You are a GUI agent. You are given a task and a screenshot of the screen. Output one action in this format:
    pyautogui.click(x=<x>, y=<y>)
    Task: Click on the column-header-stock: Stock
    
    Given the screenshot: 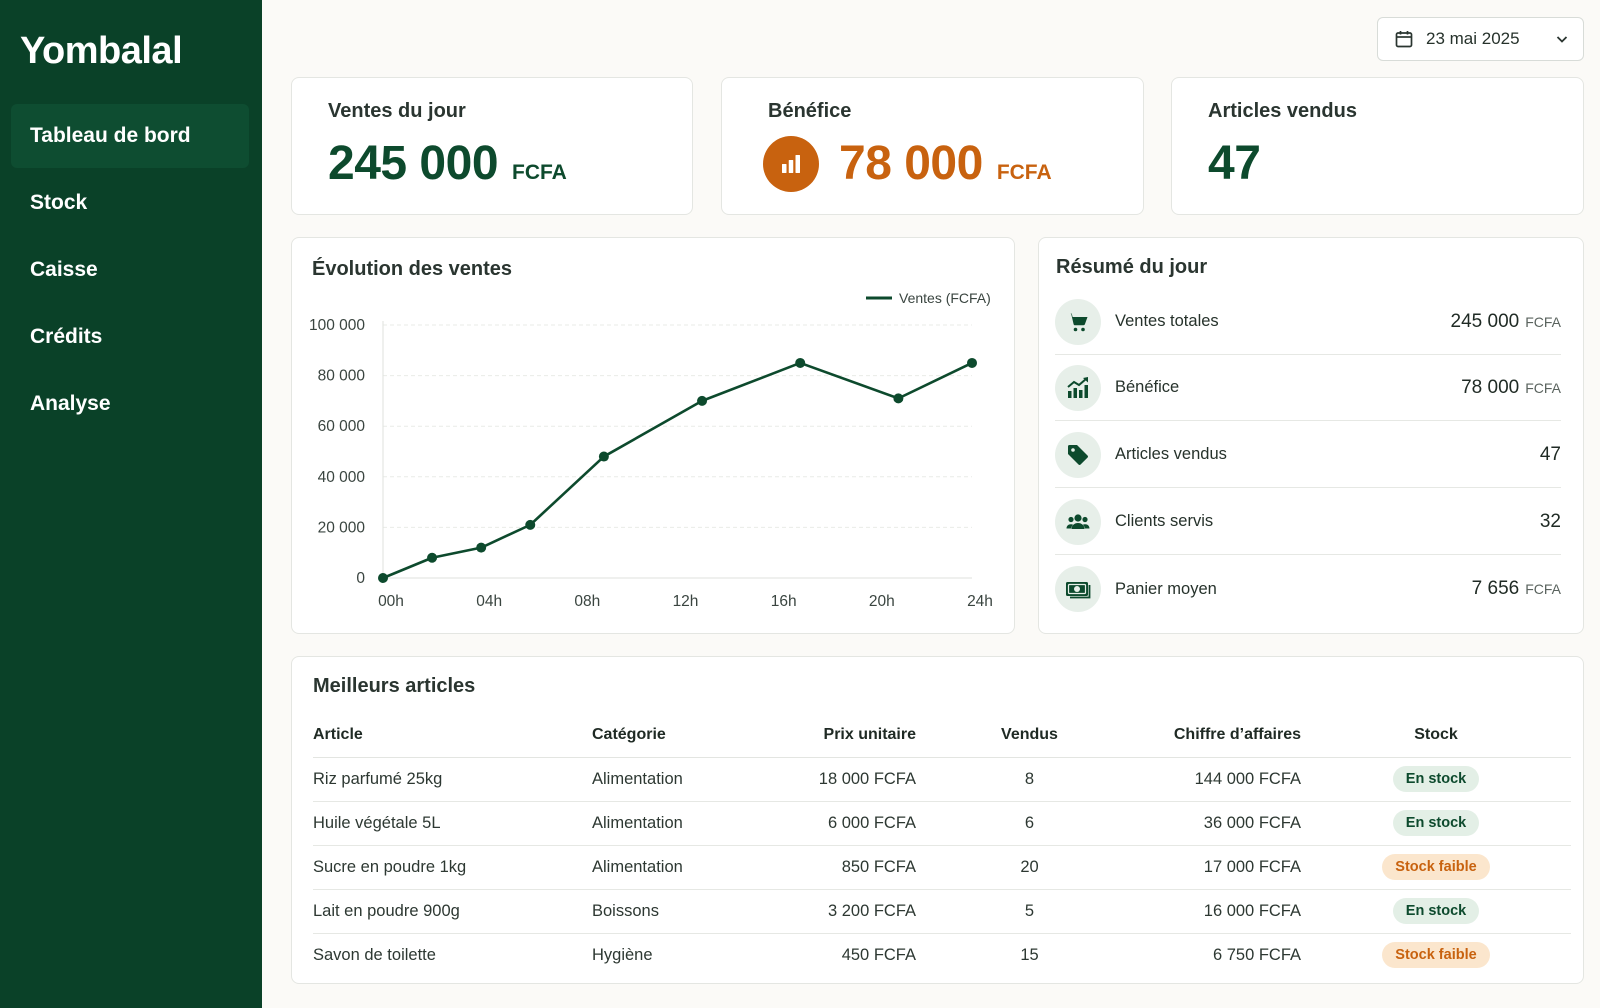 What is the action you would take?
    pyautogui.click(x=1436, y=735)
    